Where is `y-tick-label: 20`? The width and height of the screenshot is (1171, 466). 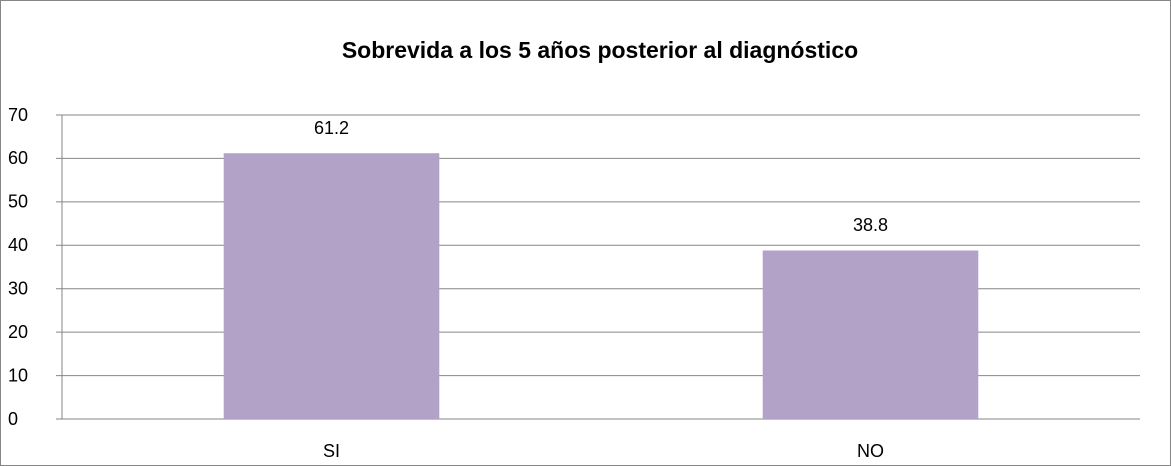 y-tick-label: 20 is located at coordinates (18, 332).